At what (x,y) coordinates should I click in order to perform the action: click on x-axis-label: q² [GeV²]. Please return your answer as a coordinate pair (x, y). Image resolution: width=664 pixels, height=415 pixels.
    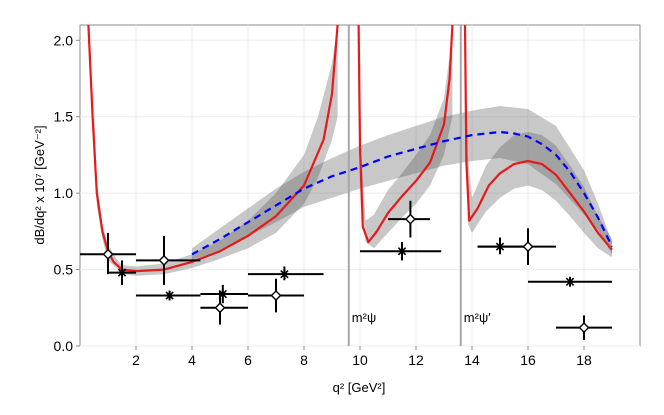
    Looking at the image, I should click on (359, 387).